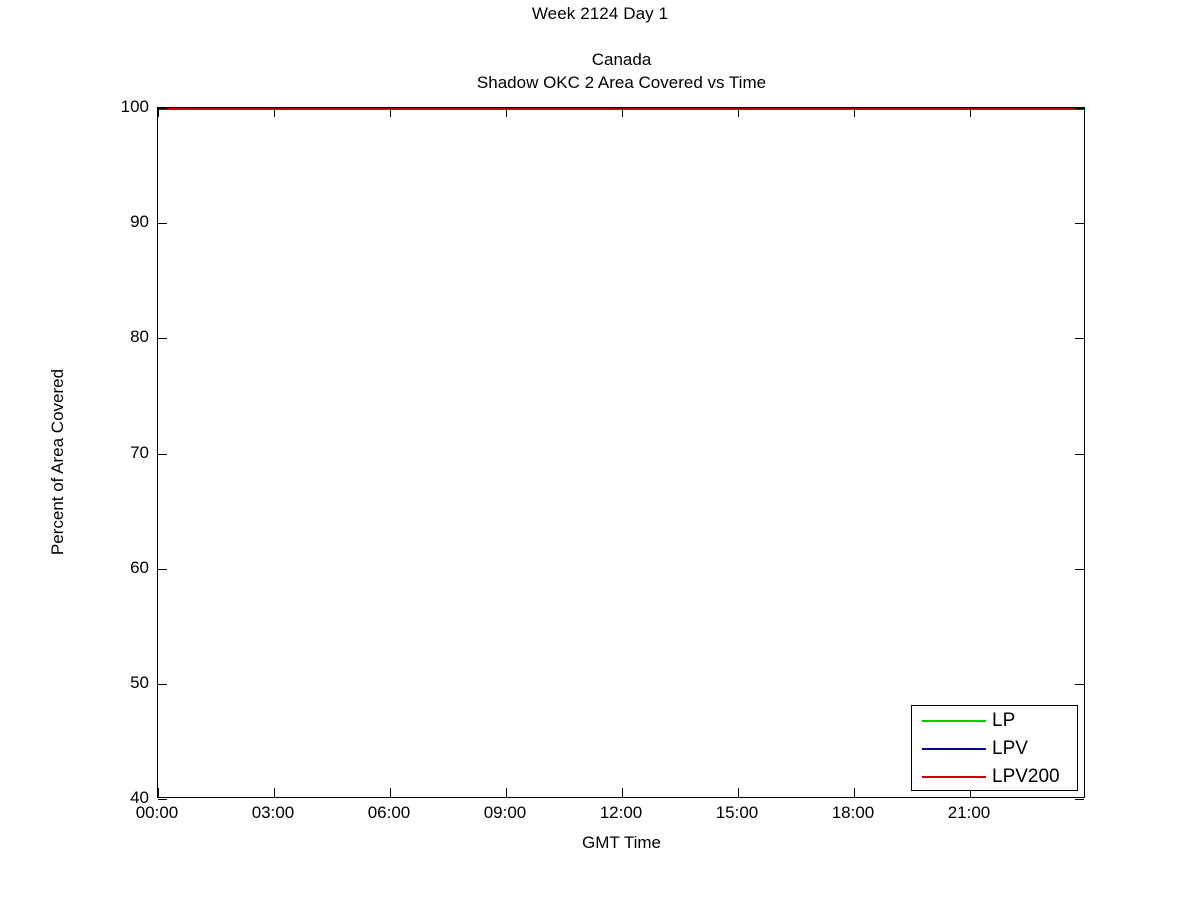  What do you see at coordinates (139, 682) in the screenshot?
I see `y-tick-label: 50` at bounding box center [139, 682].